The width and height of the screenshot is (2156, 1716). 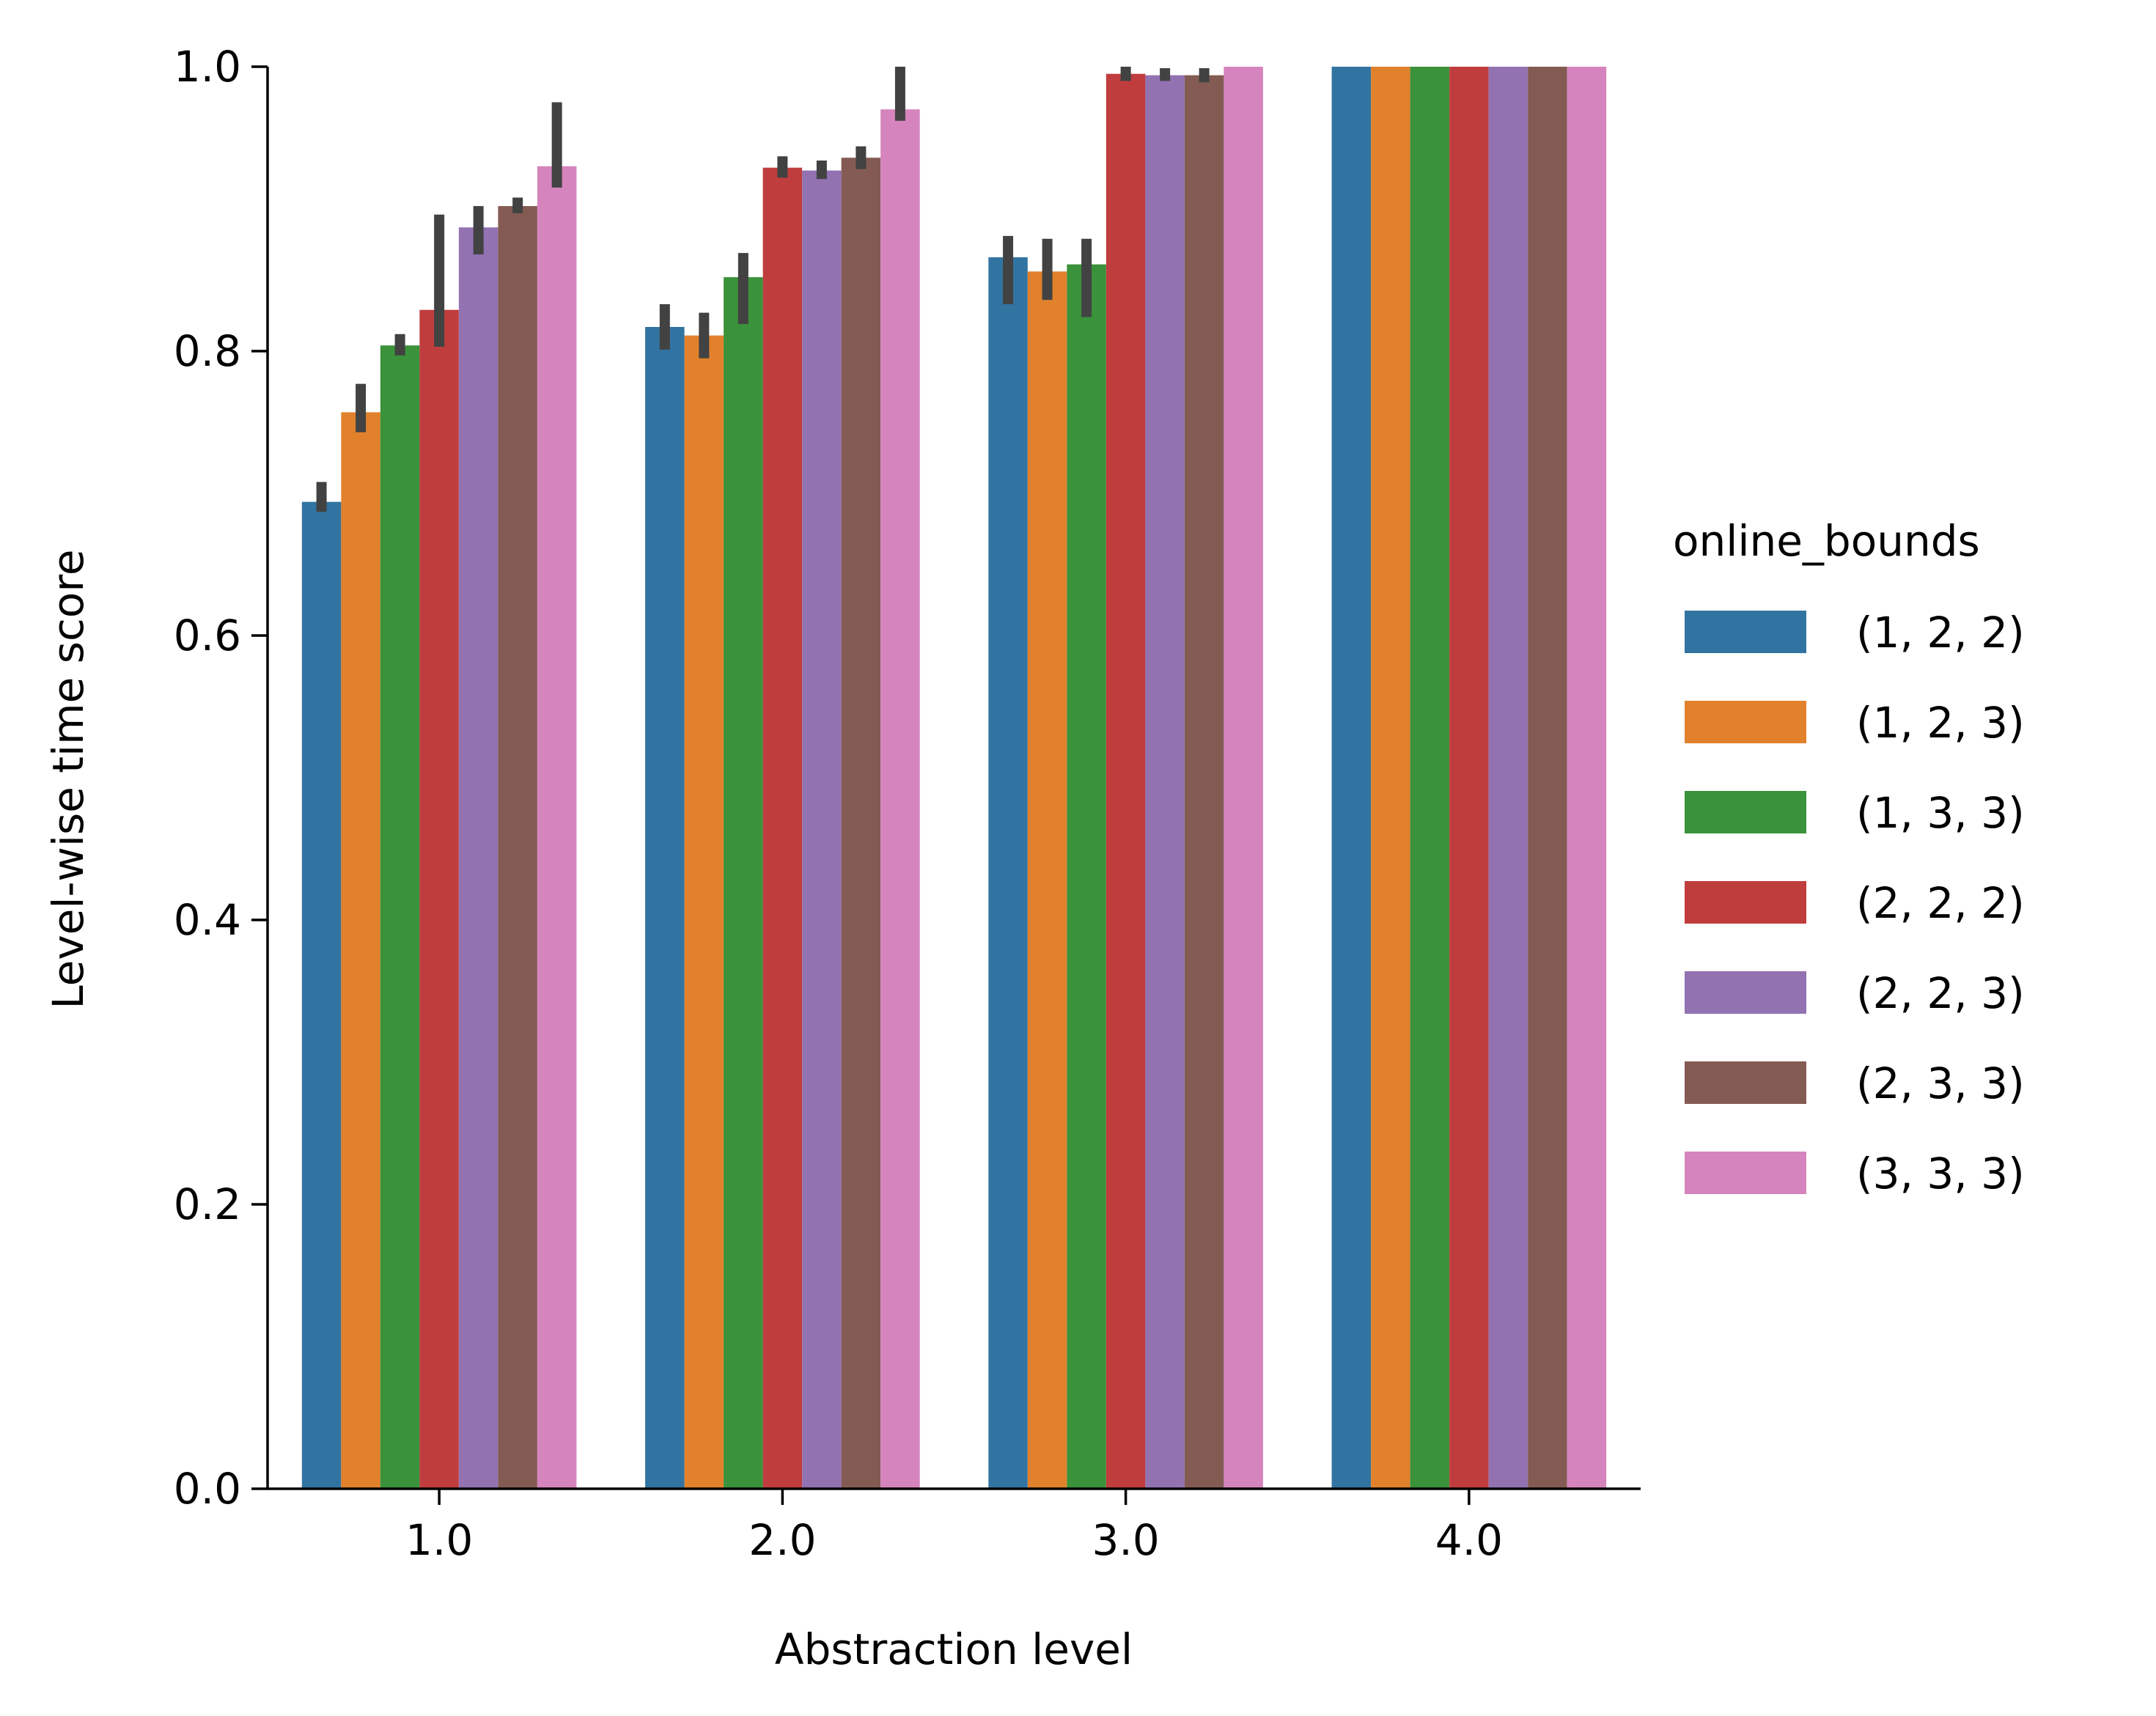 I want to click on x-axis-label: Abstraction level, so click(x=954, y=1649).